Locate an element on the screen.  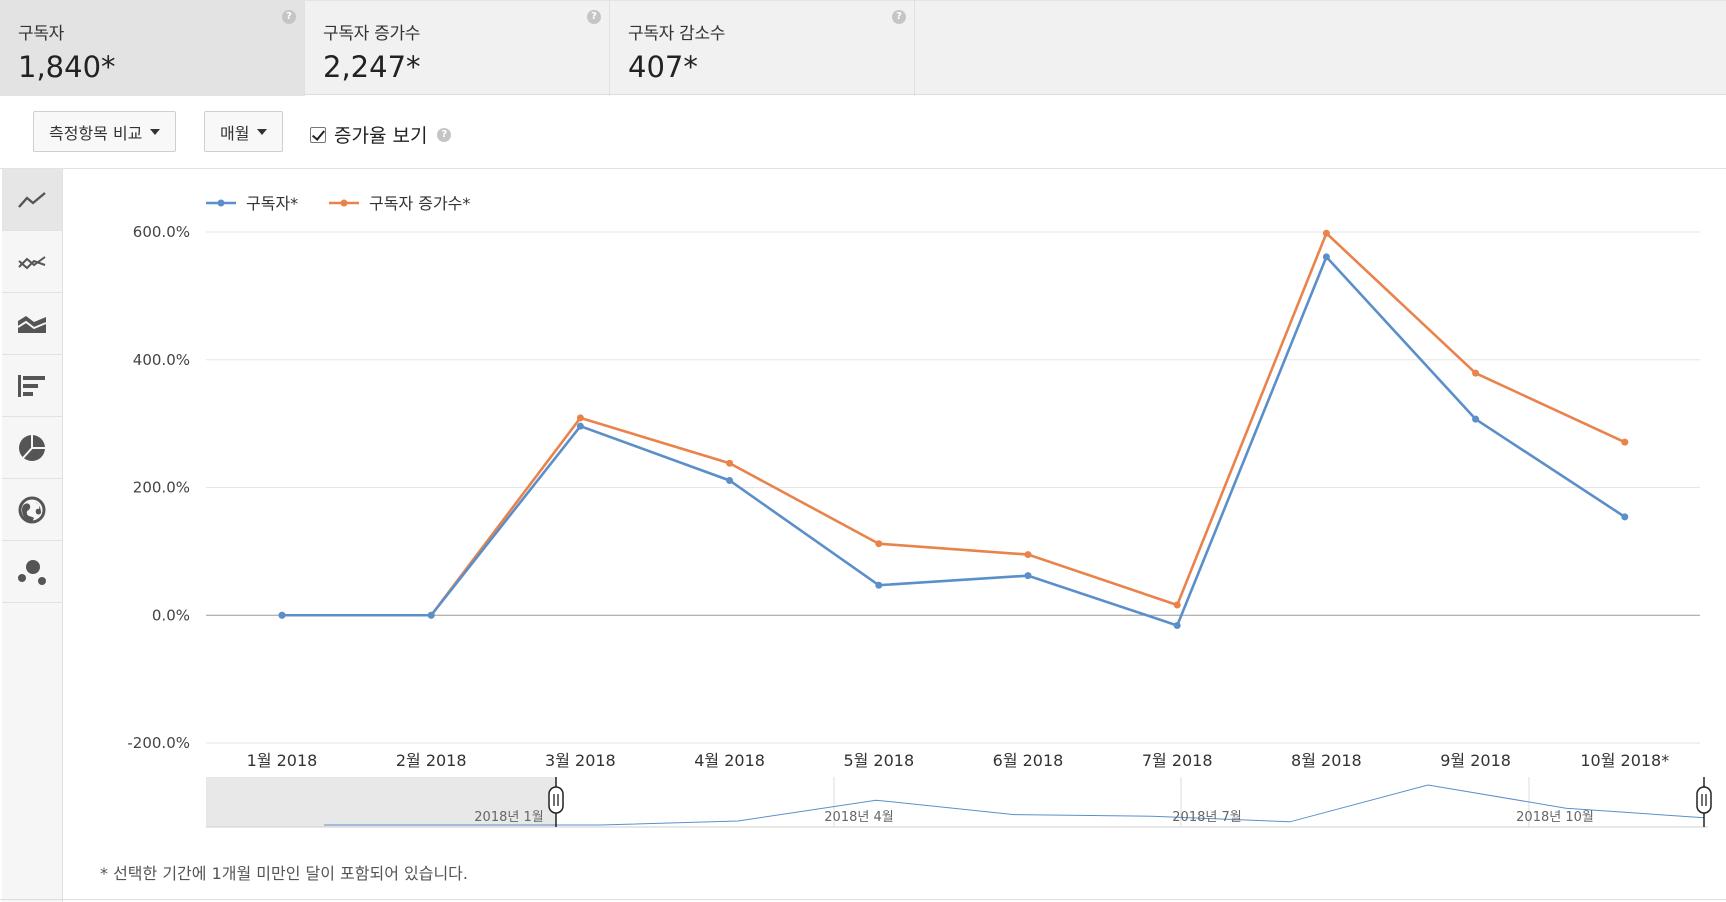
y-tick-label: 200.0% is located at coordinates (161, 488).